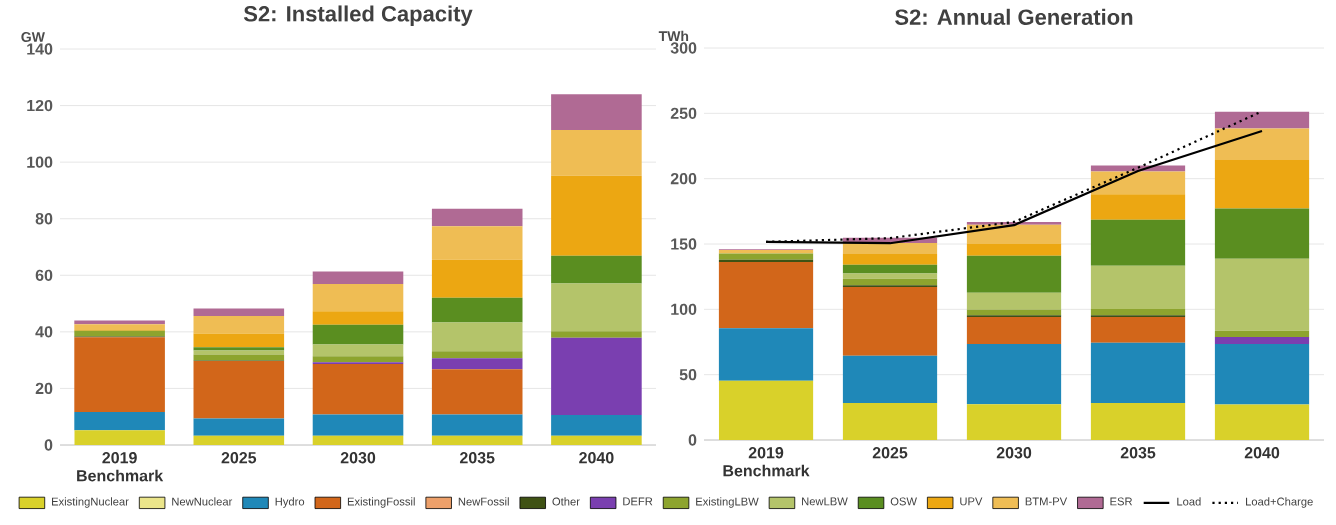 Image resolution: width=1336 pixels, height=525 pixels. What do you see at coordinates (673, 35) in the screenshot?
I see `y-axis-title: TWh` at bounding box center [673, 35].